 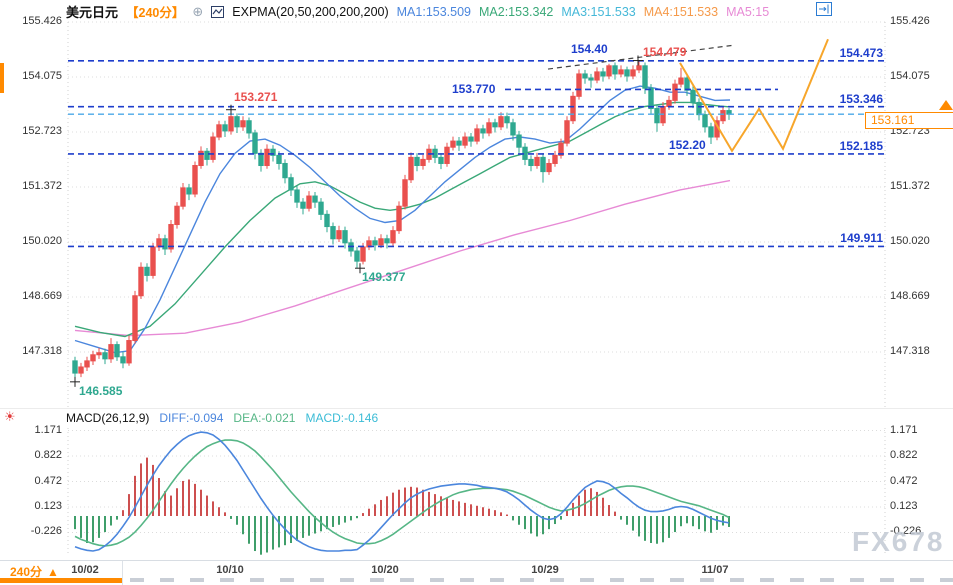 What do you see at coordinates (48, 480) in the screenshot?
I see `macd-axis-label-left: 0.472` at bounding box center [48, 480].